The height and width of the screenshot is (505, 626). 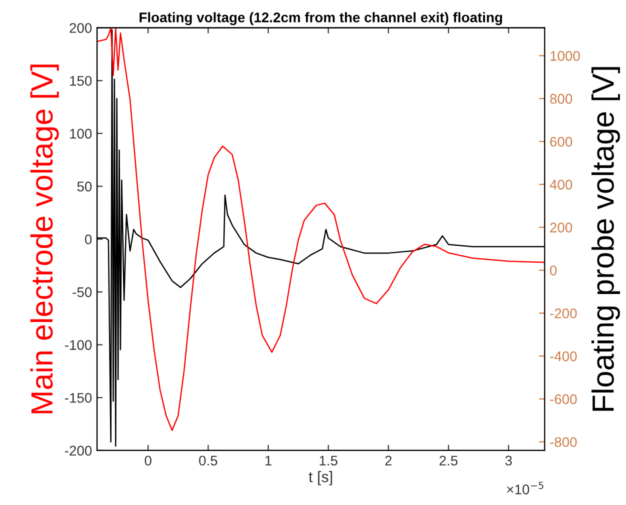 I want to click on y-tick-label: 50, so click(x=84, y=187).